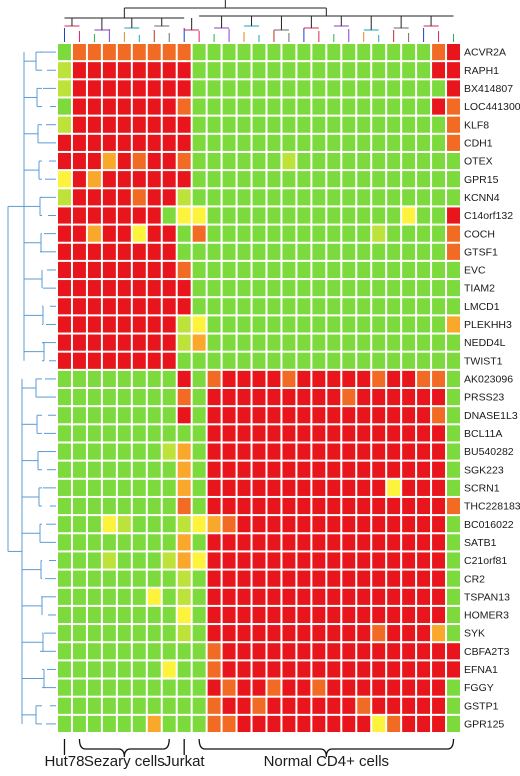 The image size is (520, 776). What do you see at coordinates (479, 688) in the screenshot?
I see `gene-label: FGGY` at bounding box center [479, 688].